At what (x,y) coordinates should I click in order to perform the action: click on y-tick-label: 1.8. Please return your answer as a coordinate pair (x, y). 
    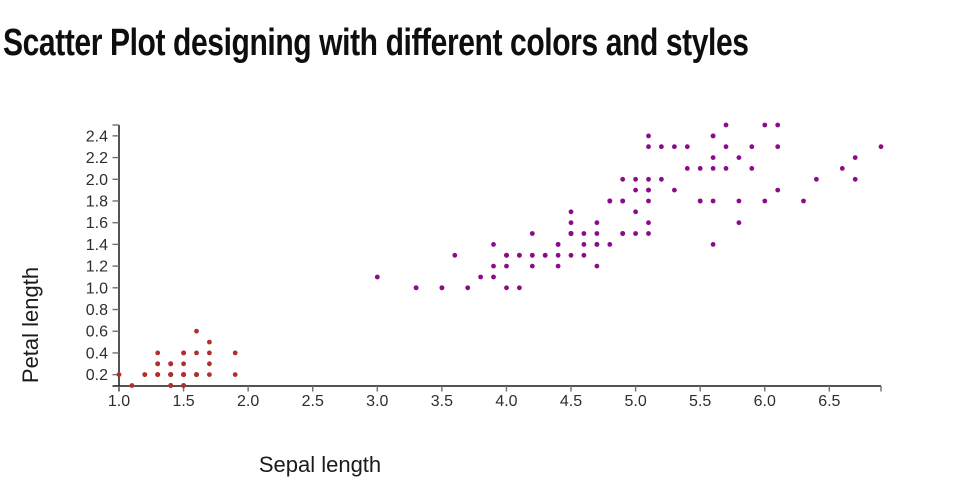
    Looking at the image, I should click on (97, 201).